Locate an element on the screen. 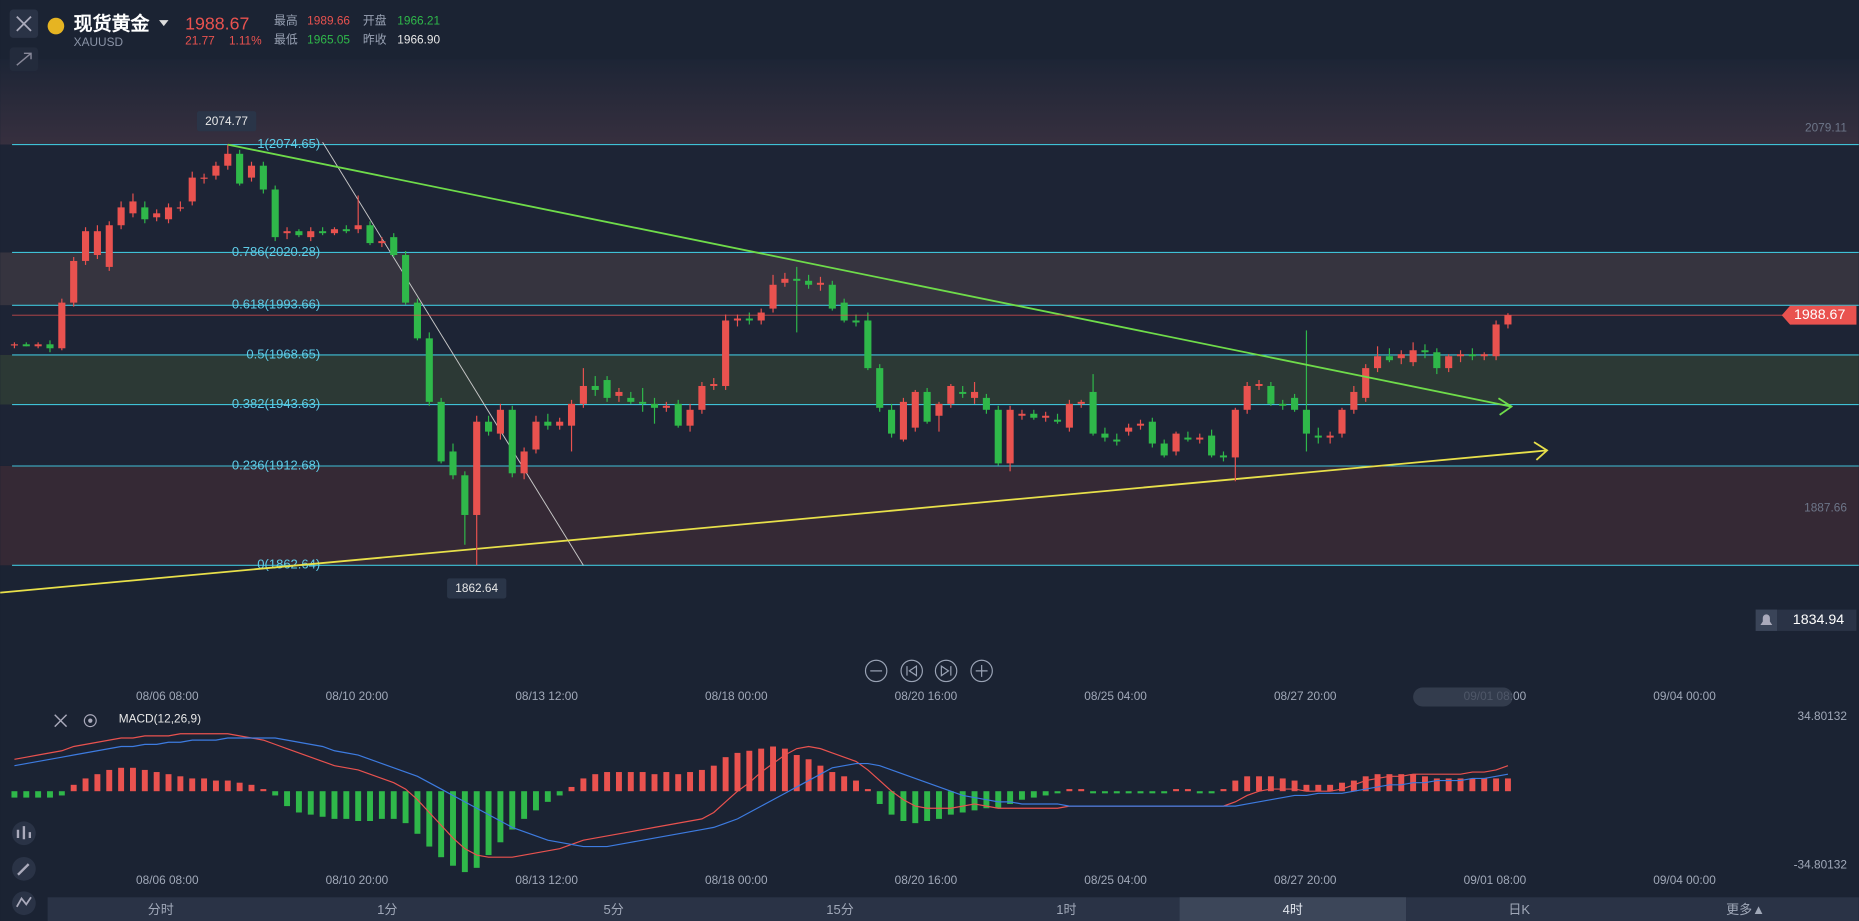 Image resolution: width=1859 pixels, height=921 pixels. tab: 1时 is located at coordinates (1066, 909).